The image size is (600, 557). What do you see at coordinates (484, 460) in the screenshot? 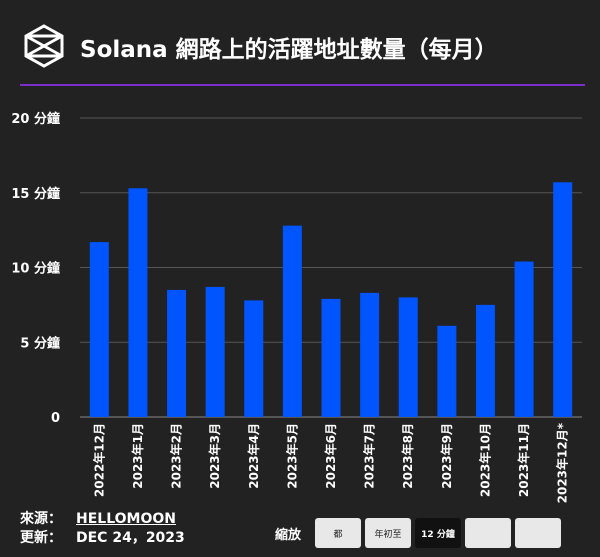
I see `x-tick-label: 2023年10月` at bounding box center [484, 460].